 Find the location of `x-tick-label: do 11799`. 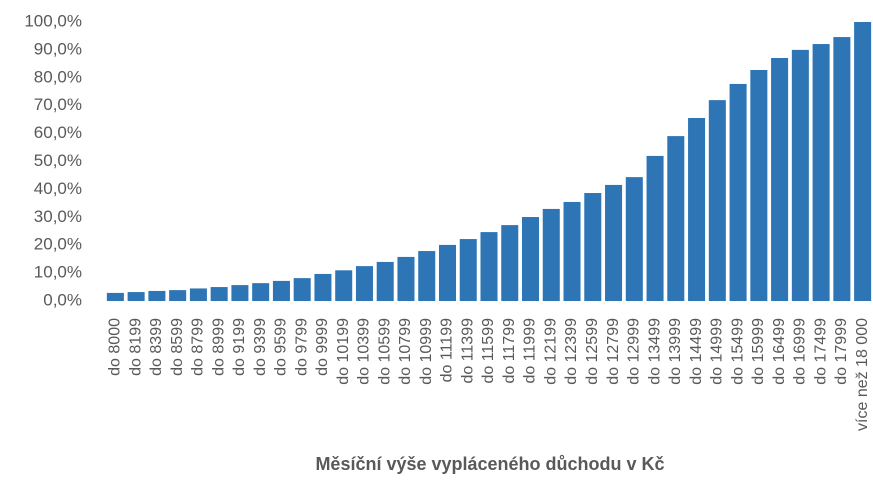

x-tick-label: do 11799 is located at coordinates (509, 351).